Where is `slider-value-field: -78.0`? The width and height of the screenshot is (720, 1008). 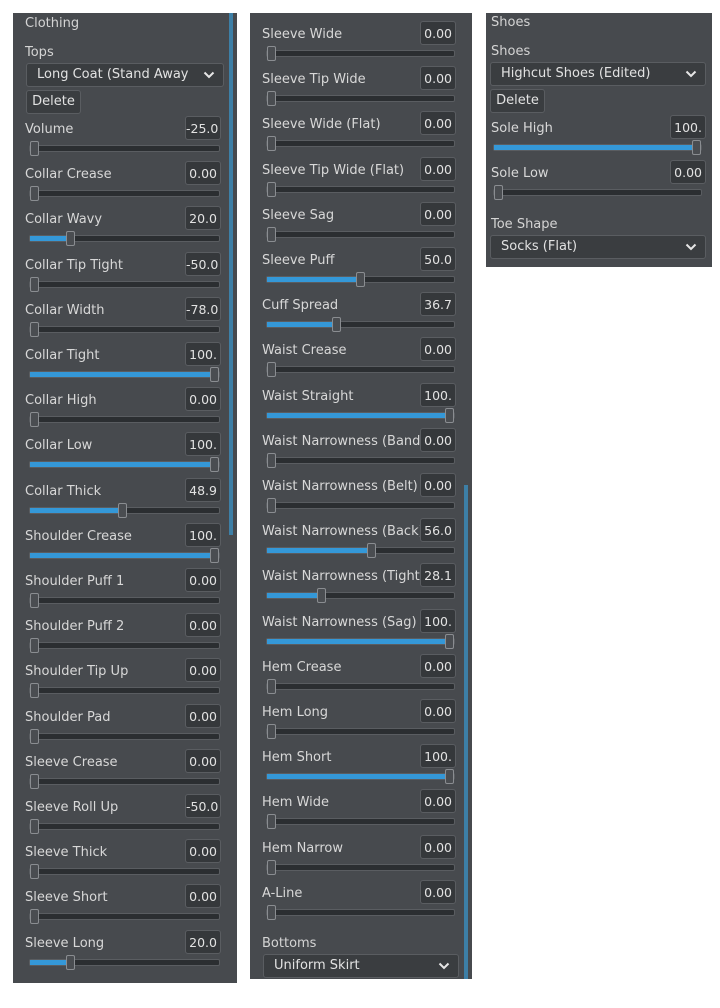
slider-value-field: -78.0 is located at coordinates (203, 308).